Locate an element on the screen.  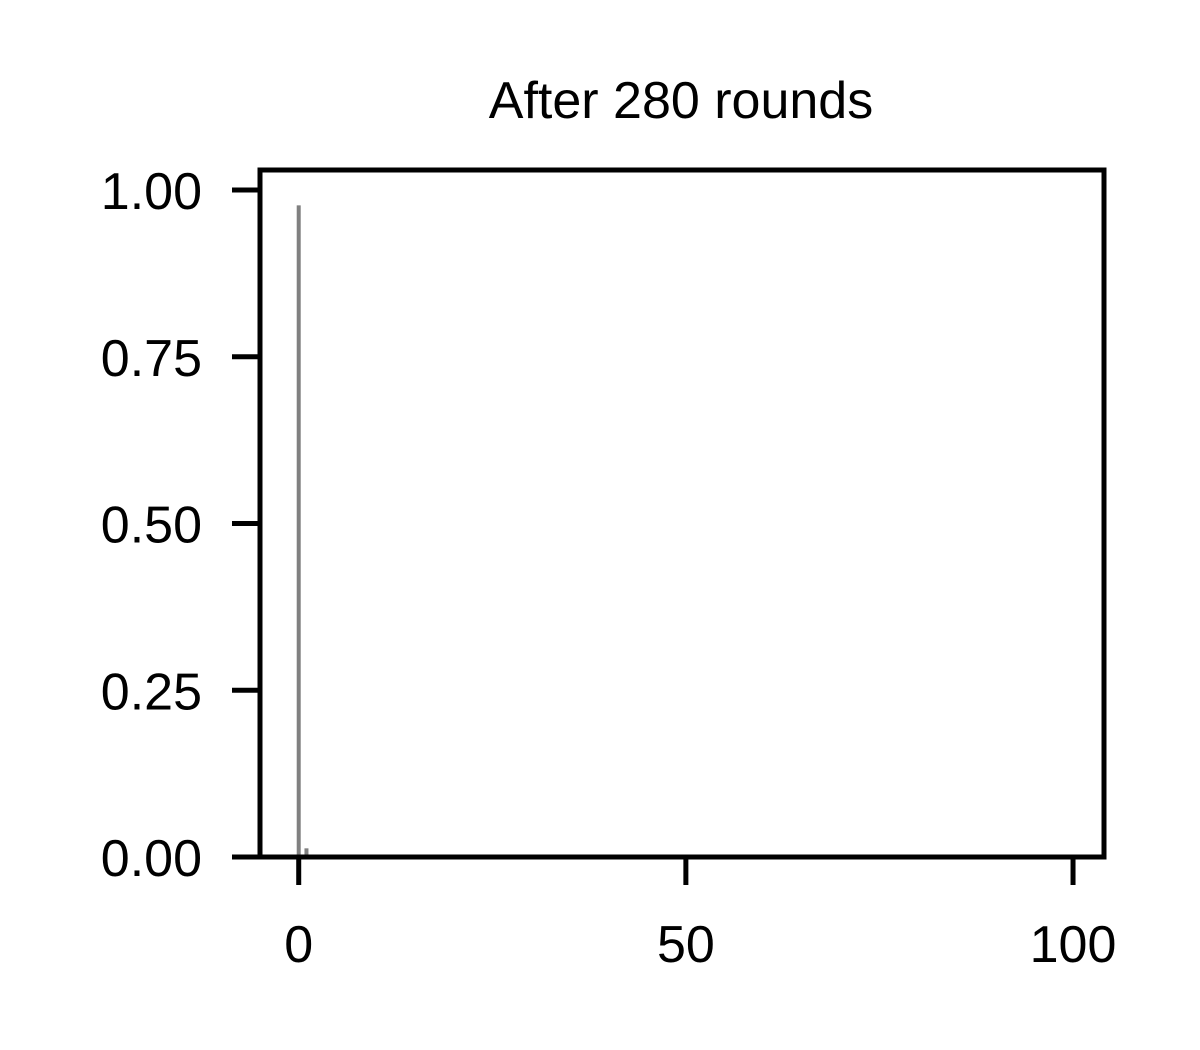
y-axis: 0.00 0.25 0.50 0.75 1.00 is located at coordinates (180, 525).